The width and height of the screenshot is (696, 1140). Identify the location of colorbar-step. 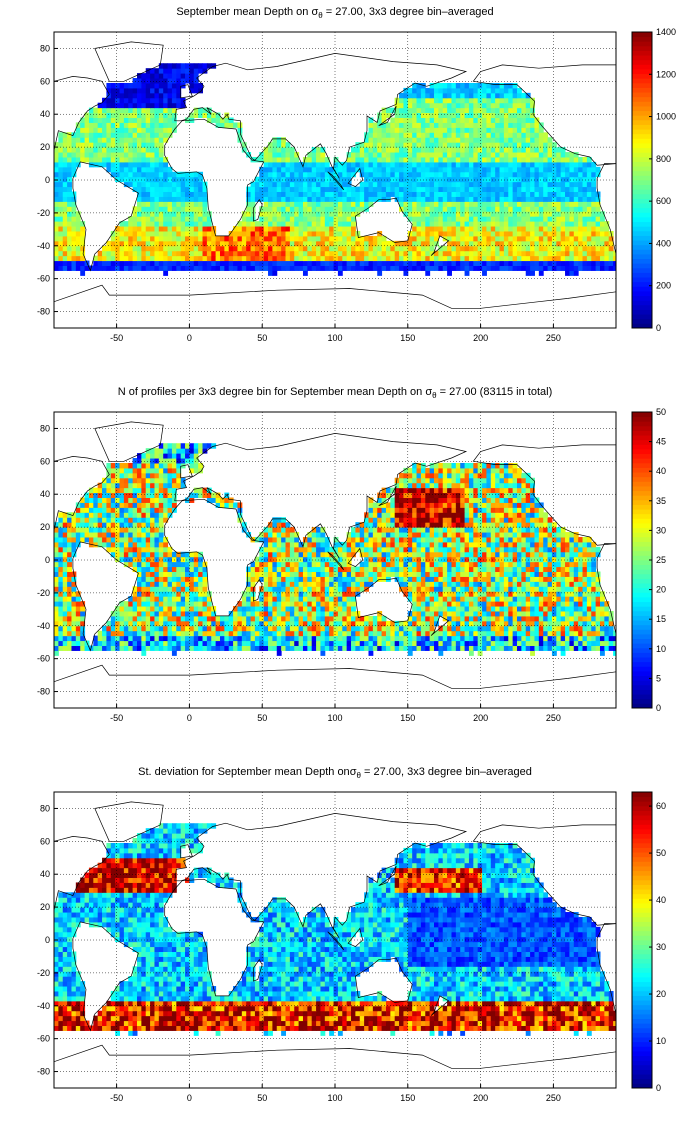
(642, 53).